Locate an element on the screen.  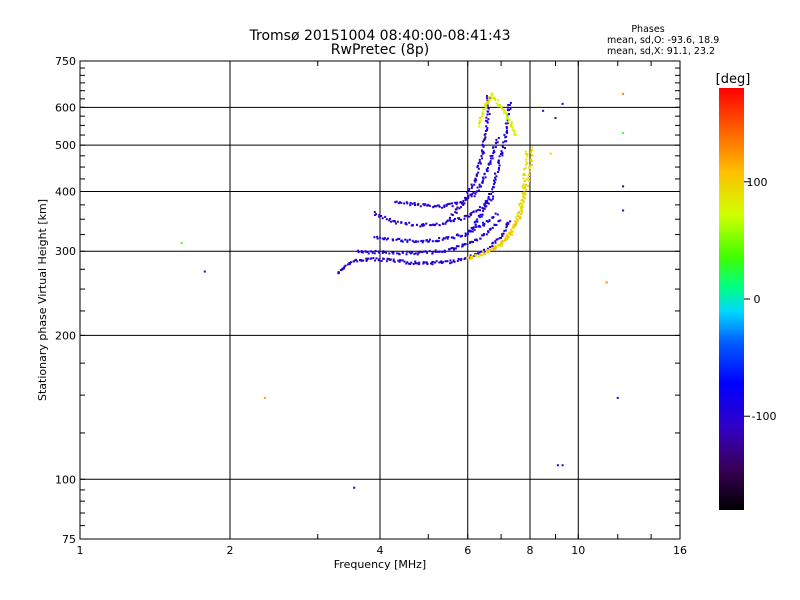
x-tick-label: 8 is located at coordinates (530, 550).